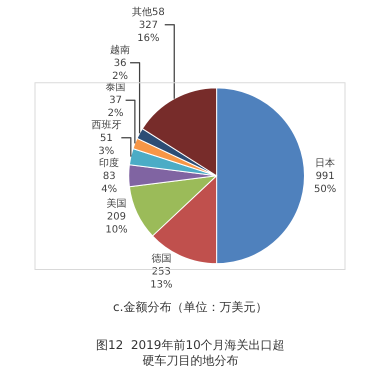 The height and width of the screenshot is (375, 380). I want to click on data-label: 83 4%, so click(109, 182).